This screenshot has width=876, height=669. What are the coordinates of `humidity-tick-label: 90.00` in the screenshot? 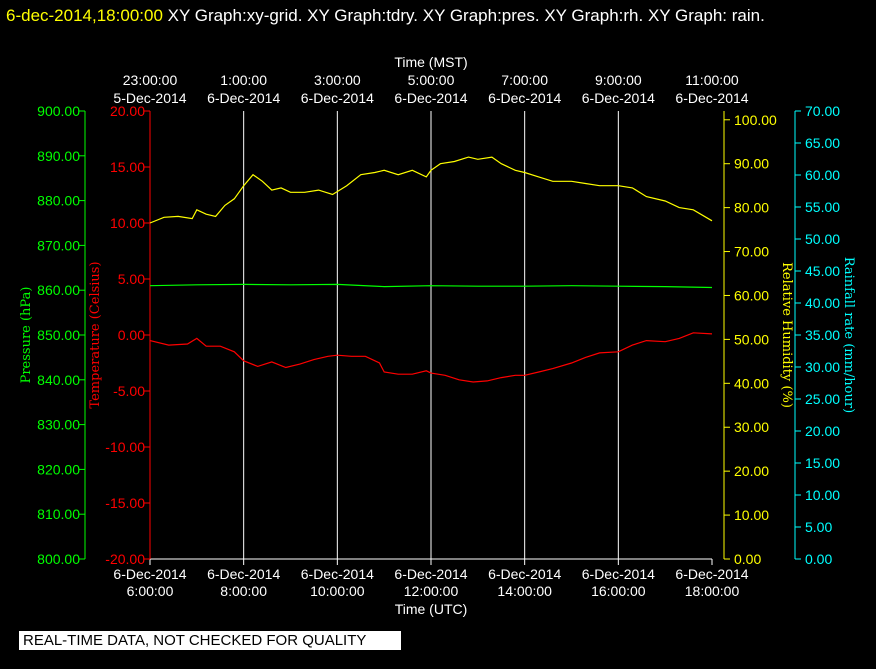 It's located at (751, 164).